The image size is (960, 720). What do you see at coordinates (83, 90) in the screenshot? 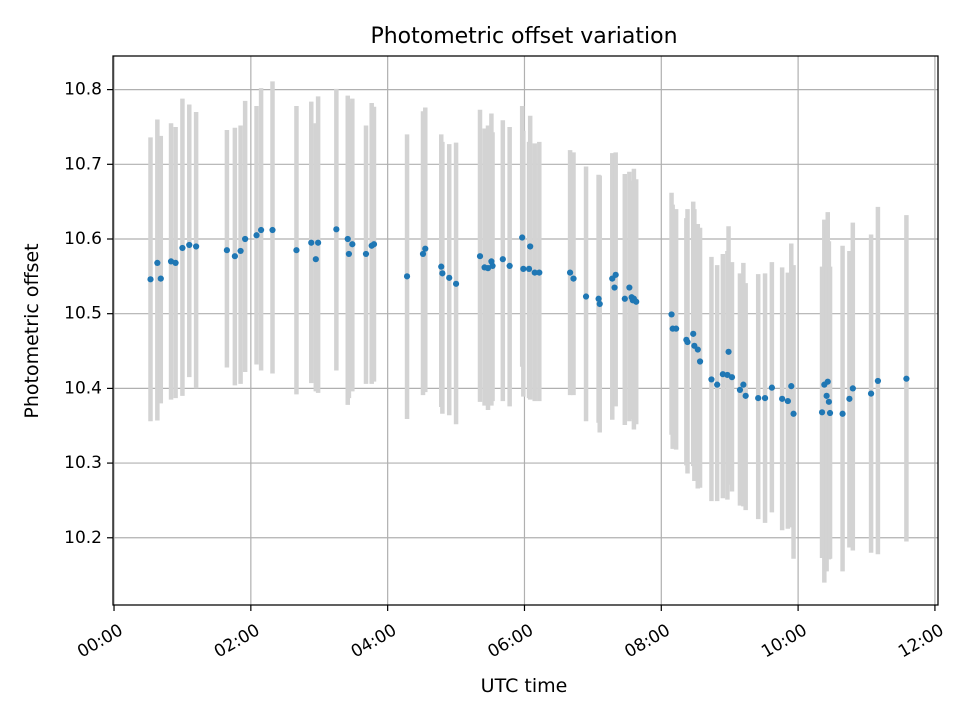
I see `y-tick-label: 10.8` at bounding box center [83, 90].